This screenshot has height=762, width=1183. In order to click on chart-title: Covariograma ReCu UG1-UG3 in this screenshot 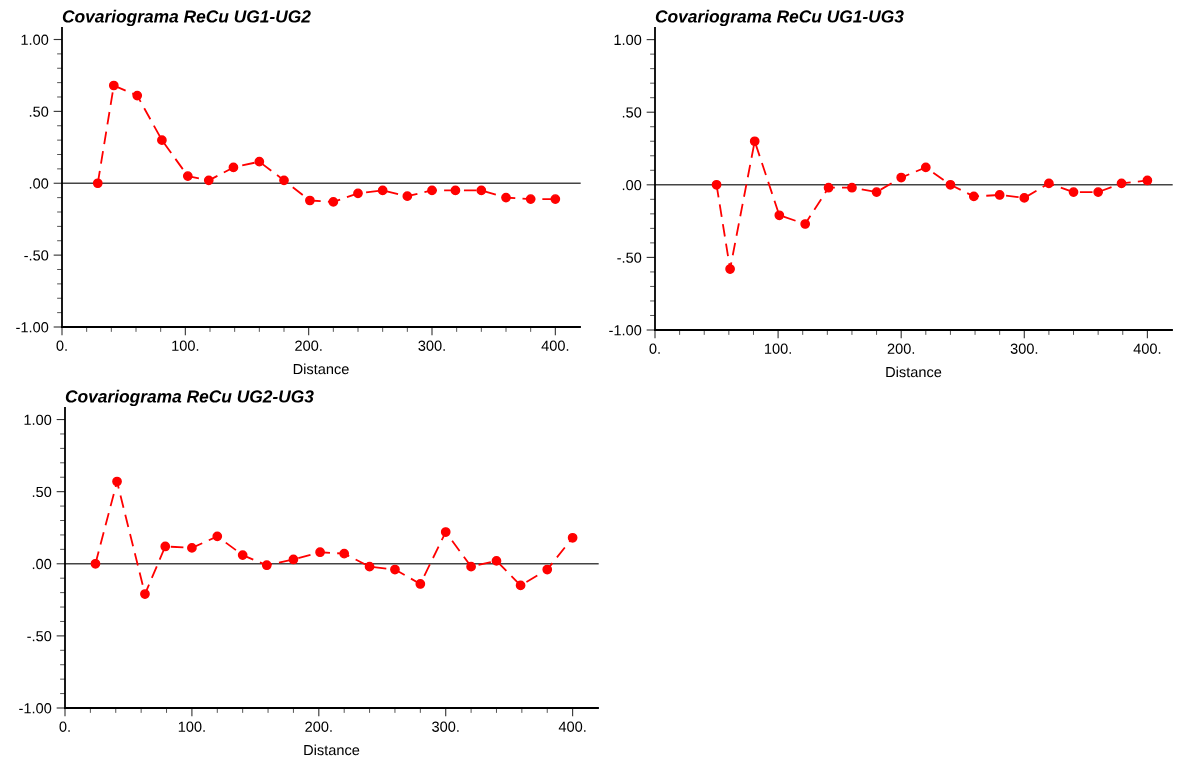, I will do `click(779, 18)`.